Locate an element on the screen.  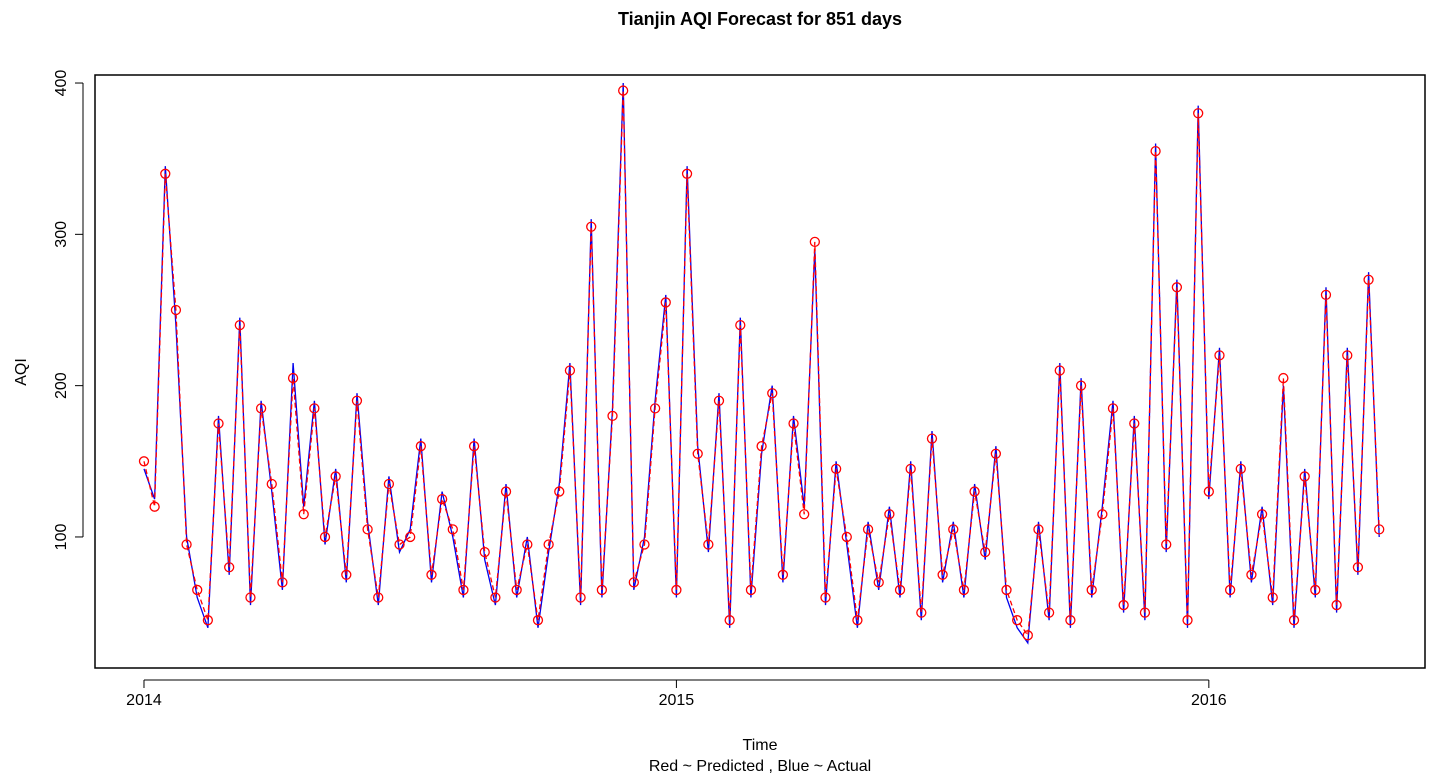
y-tick-label: 400 is located at coordinates (61, 83).